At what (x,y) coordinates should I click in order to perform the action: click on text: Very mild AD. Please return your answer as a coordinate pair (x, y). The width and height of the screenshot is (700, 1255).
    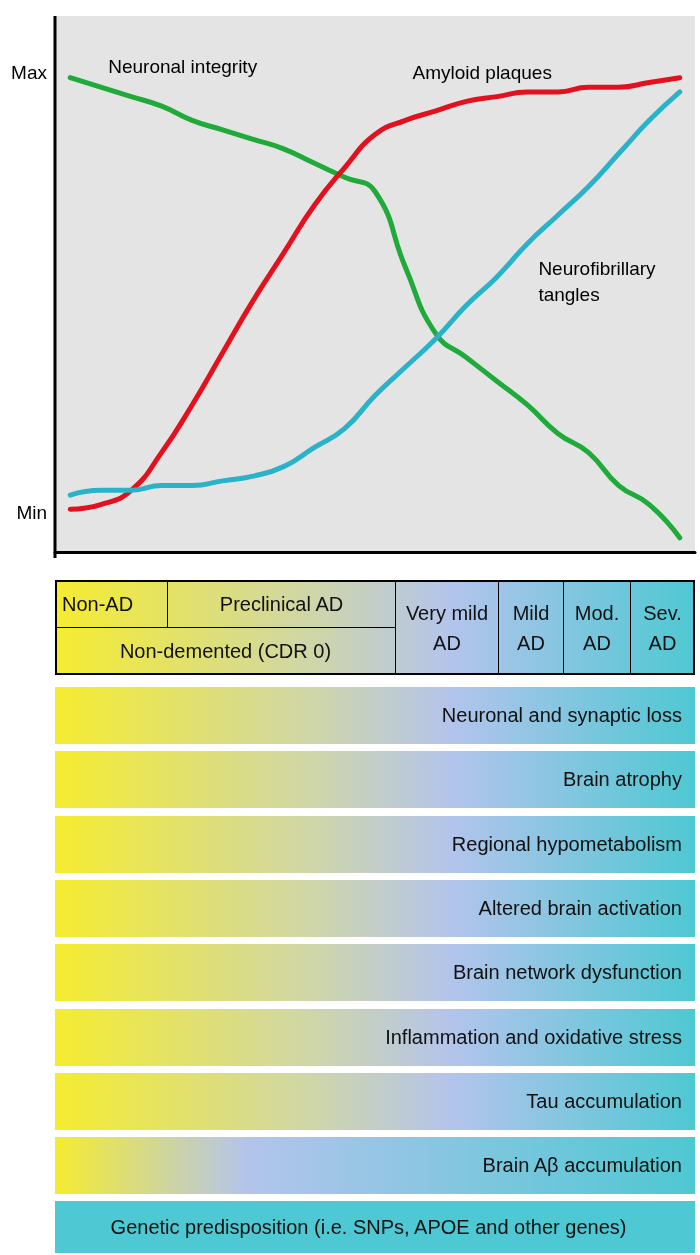
    Looking at the image, I should click on (447, 627).